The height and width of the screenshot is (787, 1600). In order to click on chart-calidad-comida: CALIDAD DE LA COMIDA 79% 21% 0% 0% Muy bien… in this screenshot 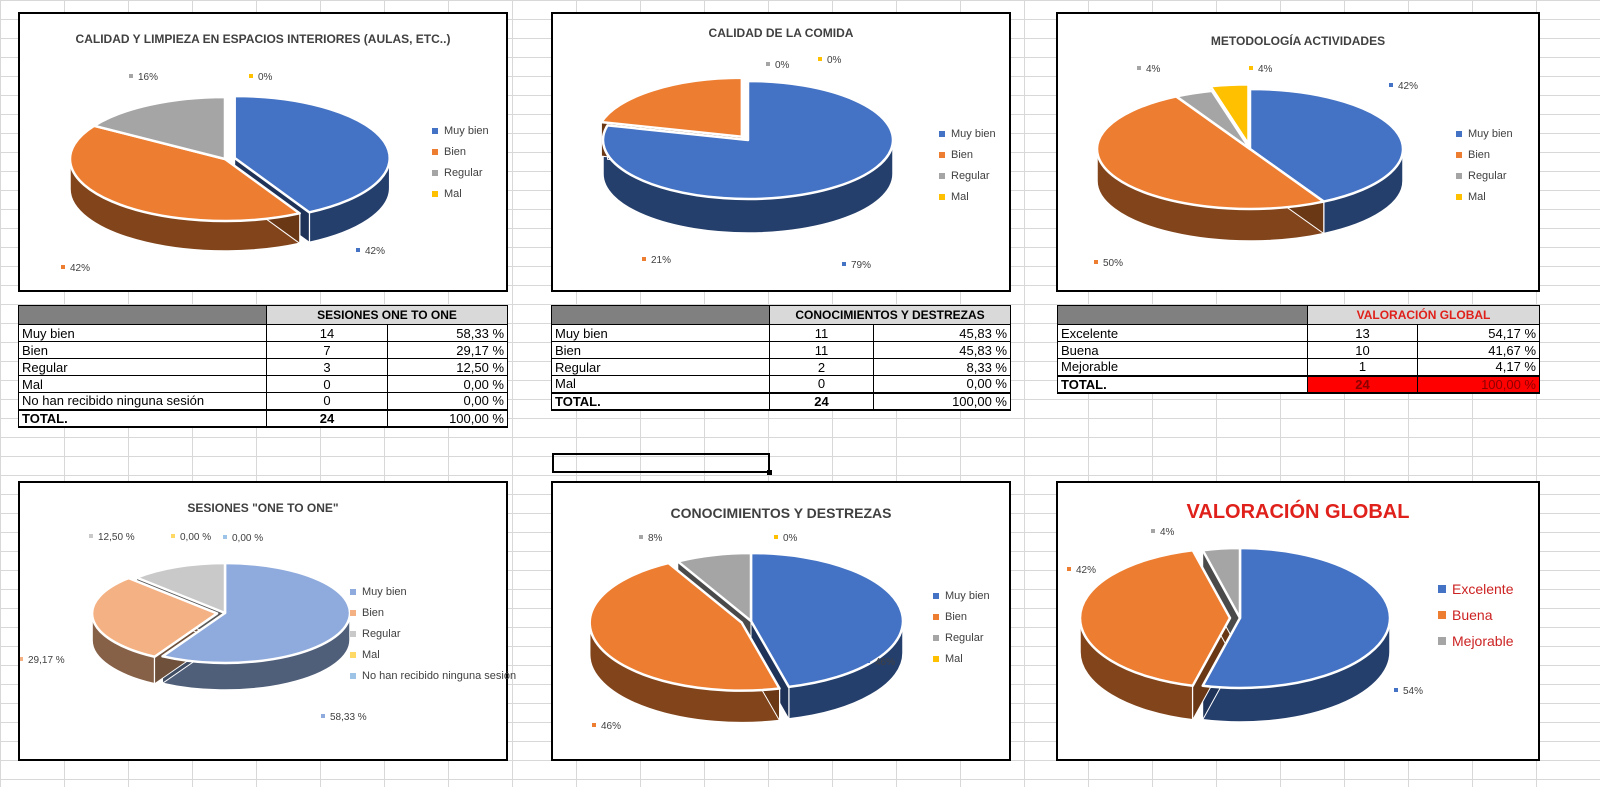, I will do `click(781, 152)`.